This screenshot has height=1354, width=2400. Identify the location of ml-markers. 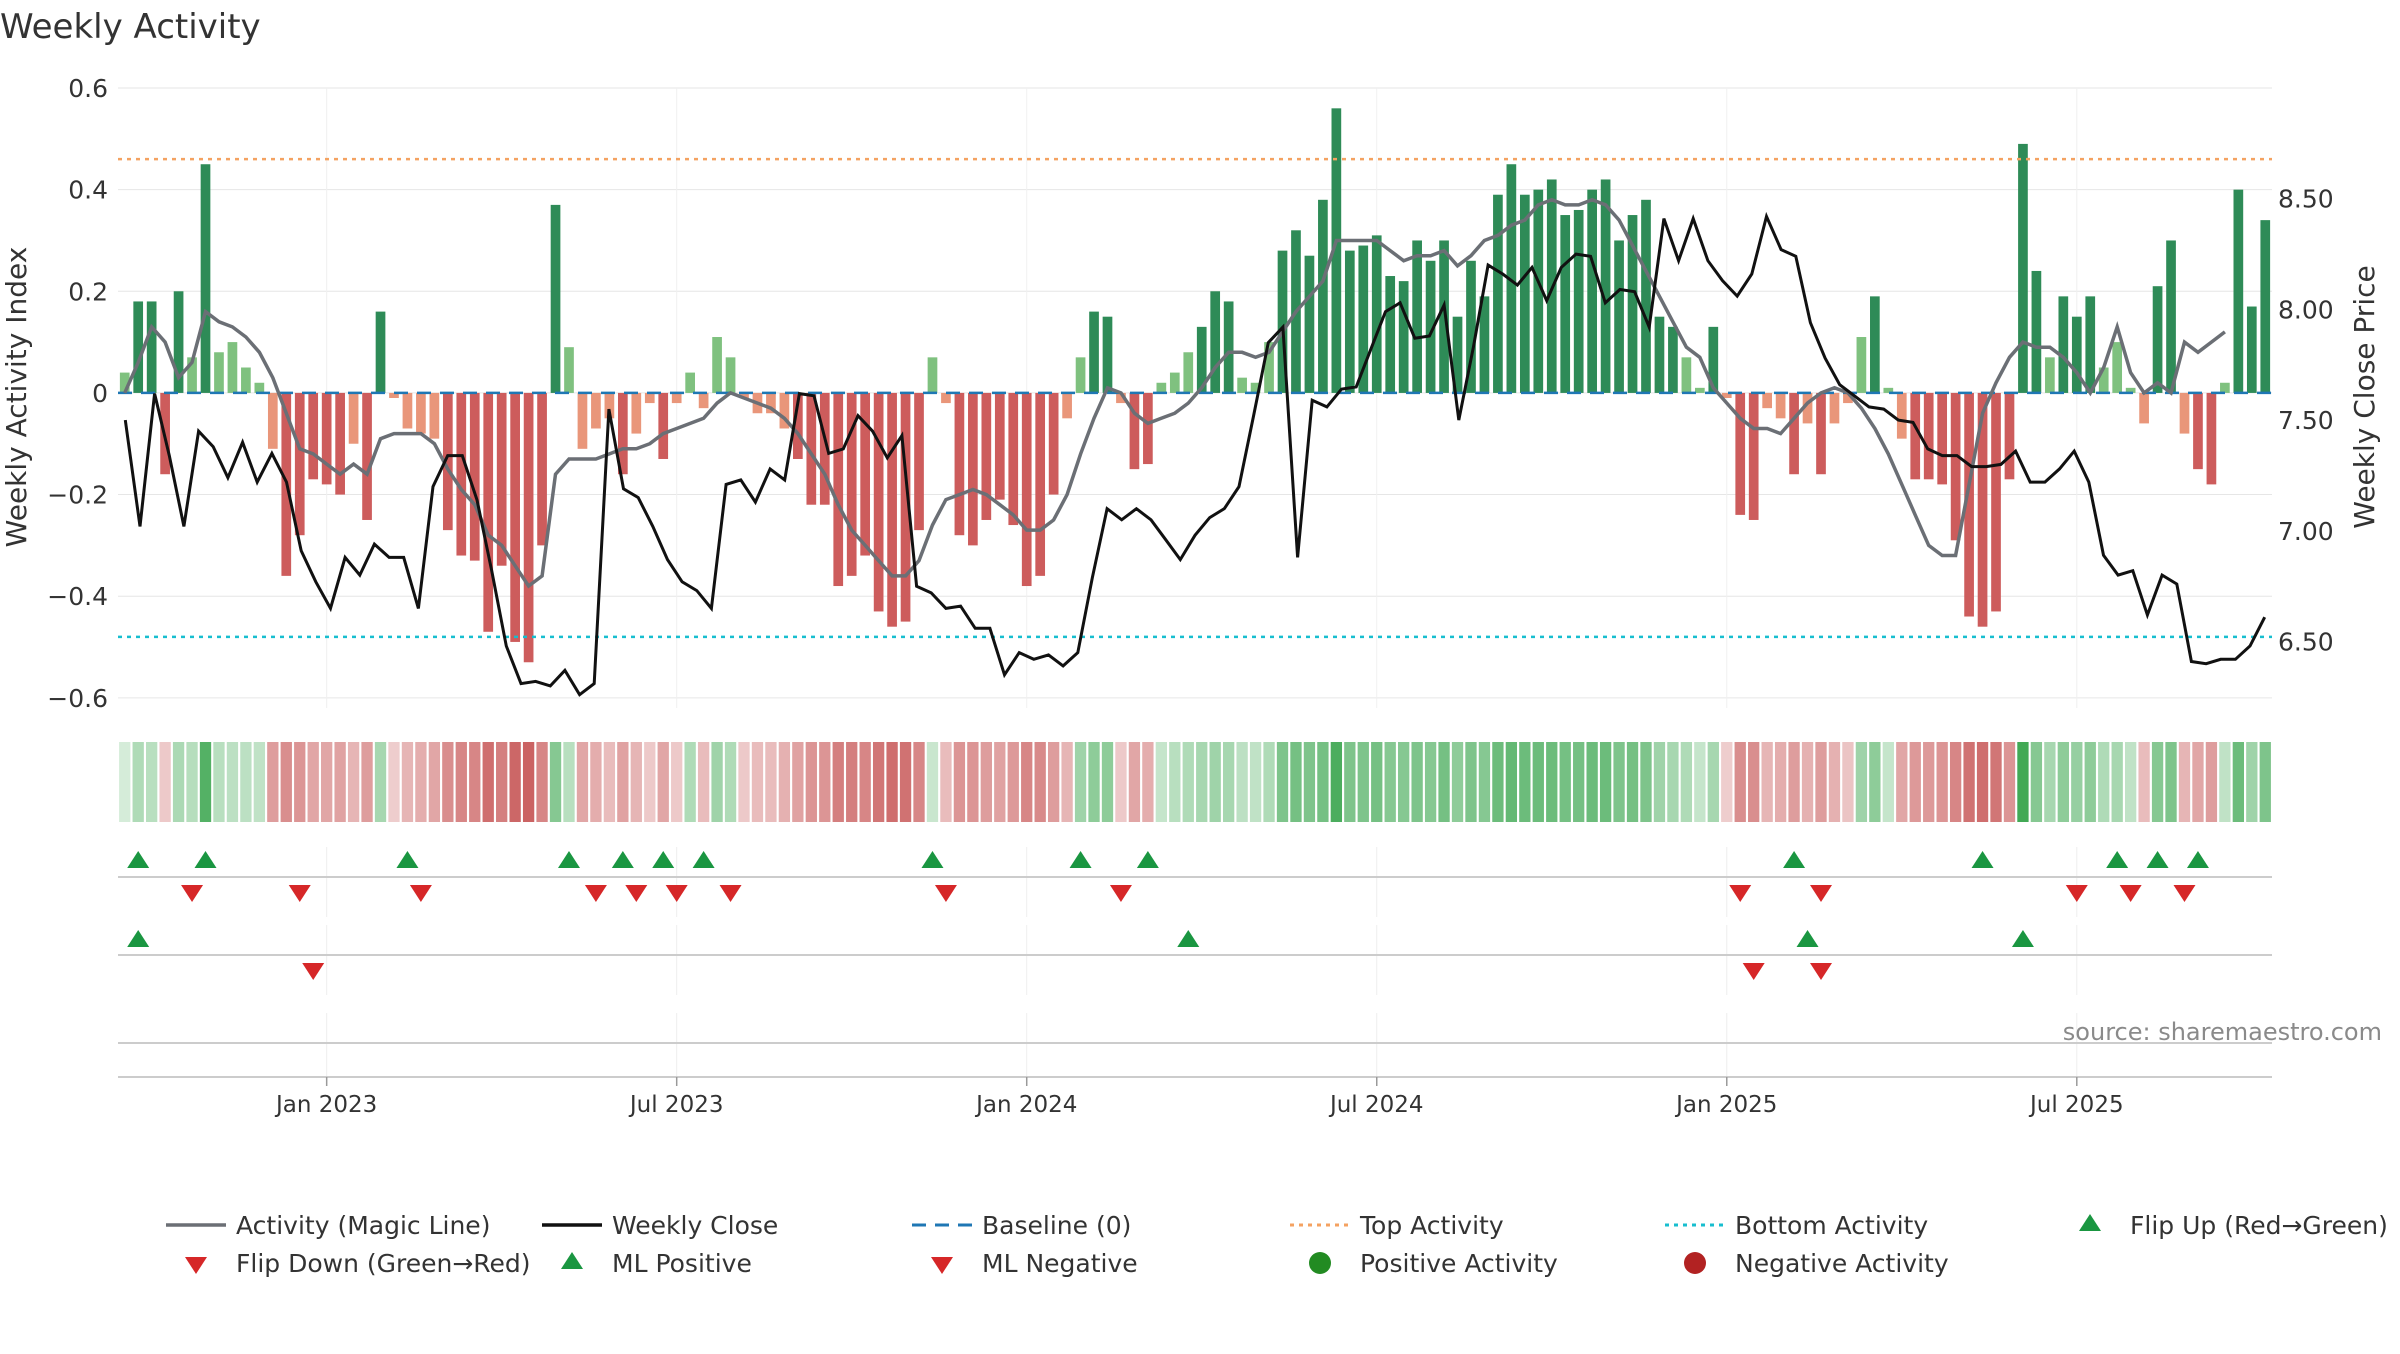
(1195, 960).